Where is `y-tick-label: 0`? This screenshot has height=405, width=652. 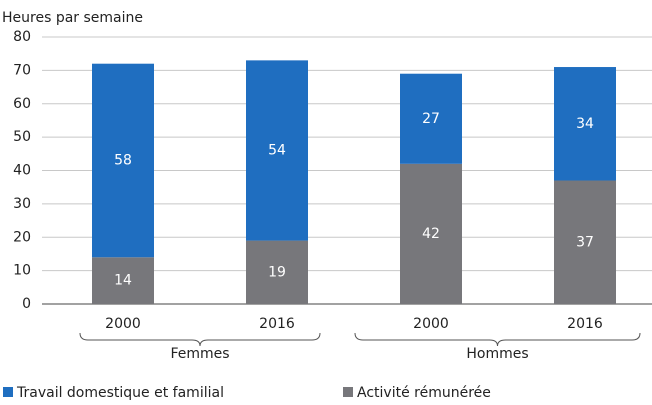
y-tick-label: 0 is located at coordinates (26, 304).